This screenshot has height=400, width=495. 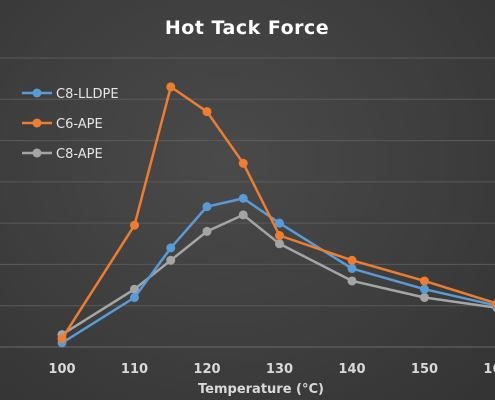 I want to click on legend-item: C6-APE, so click(x=62, y=124).